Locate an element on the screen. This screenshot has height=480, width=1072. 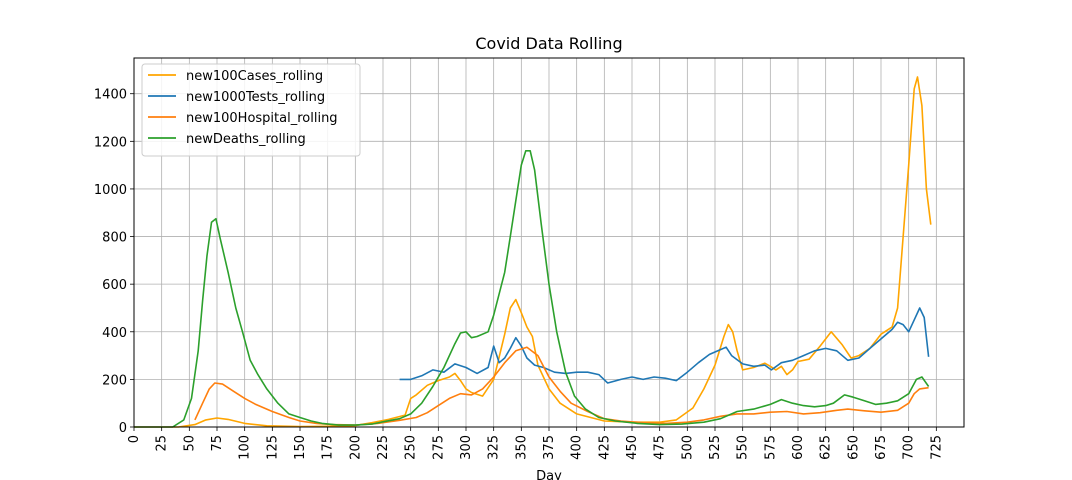
x-tick-label: 175 is located at coordinates (328, 447).